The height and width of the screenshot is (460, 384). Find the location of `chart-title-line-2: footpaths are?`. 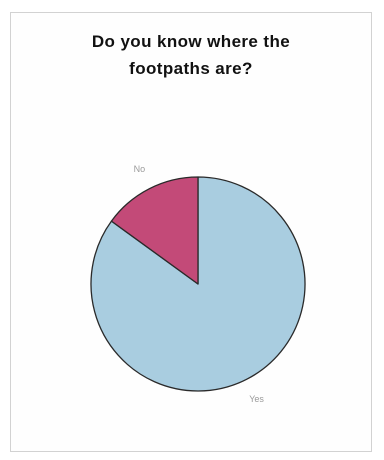

chart-title-line-2: footpaths are? is located at coordinates (191, 68).